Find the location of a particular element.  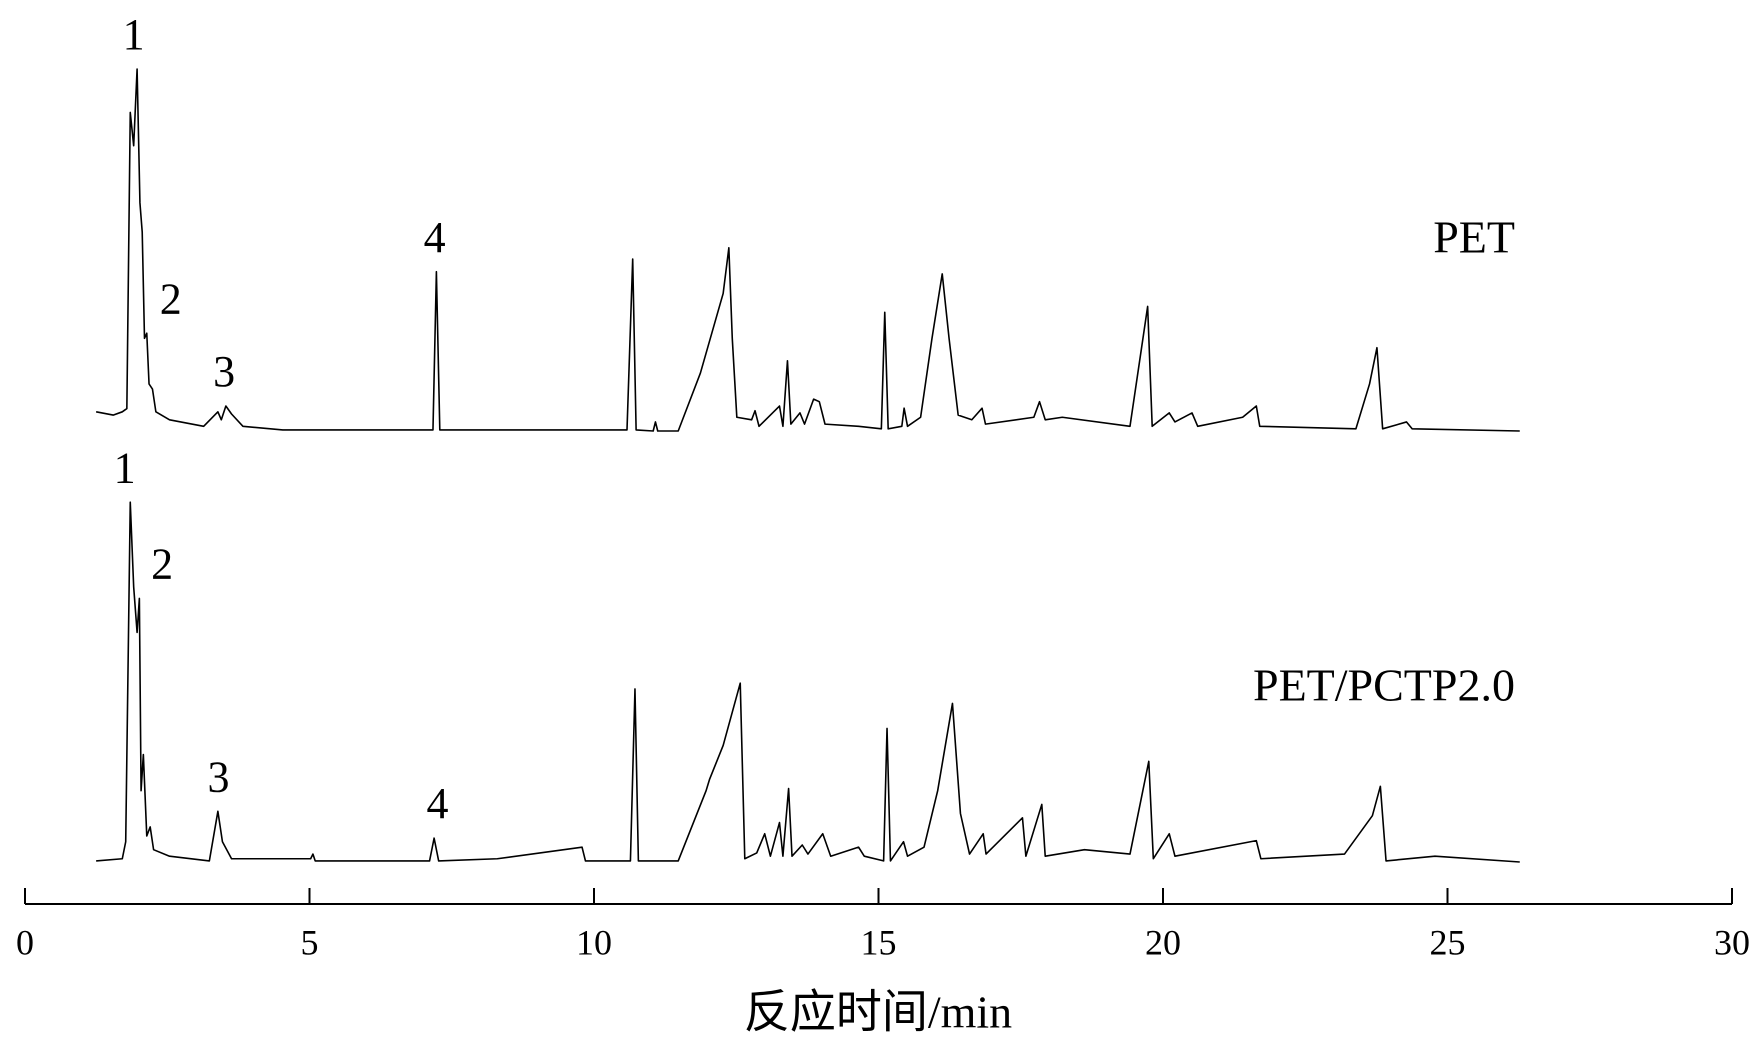

x-tick-label: 15 is located at coordinates (879, 942).